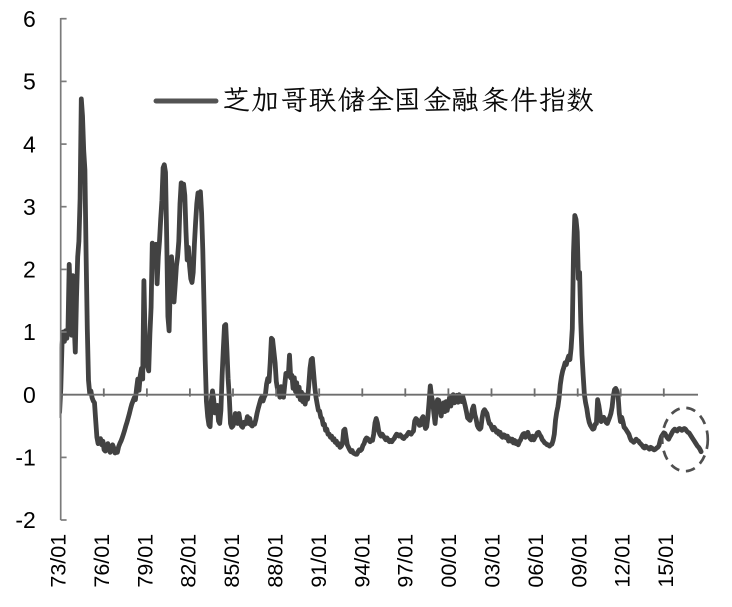 The width and height of the screenshot is (732, 607). Describe the element at coordinates (449, 561) in the screenshot. I see `svg-text: 00/01` at that location.